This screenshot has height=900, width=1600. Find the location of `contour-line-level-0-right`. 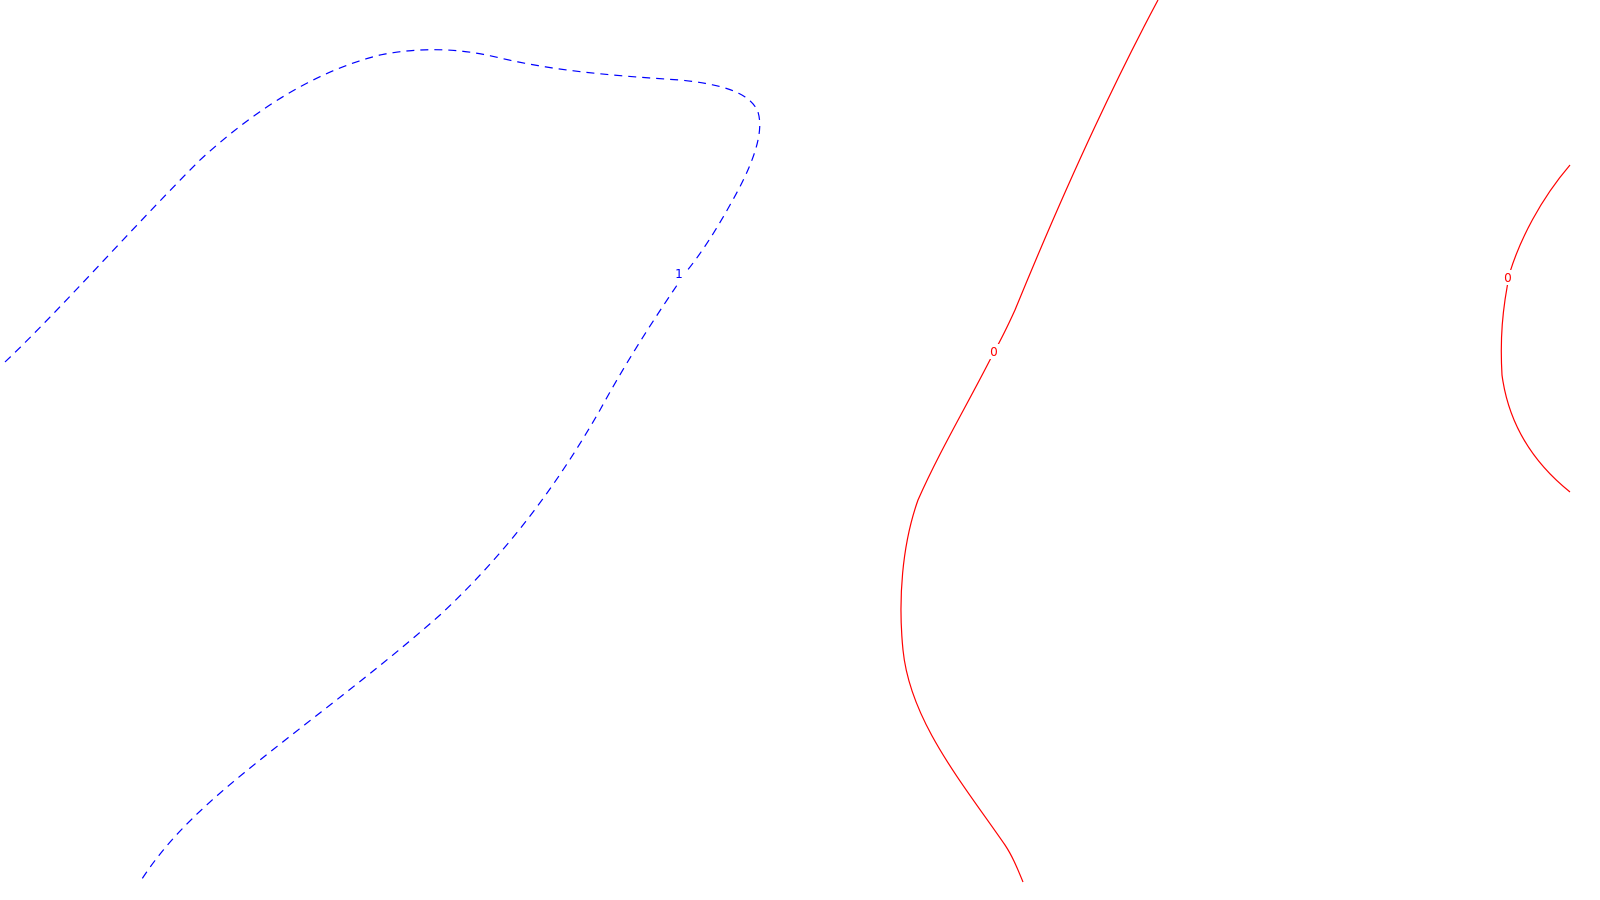

contour-line-level-0-right is located at coordinates (1535, 328).